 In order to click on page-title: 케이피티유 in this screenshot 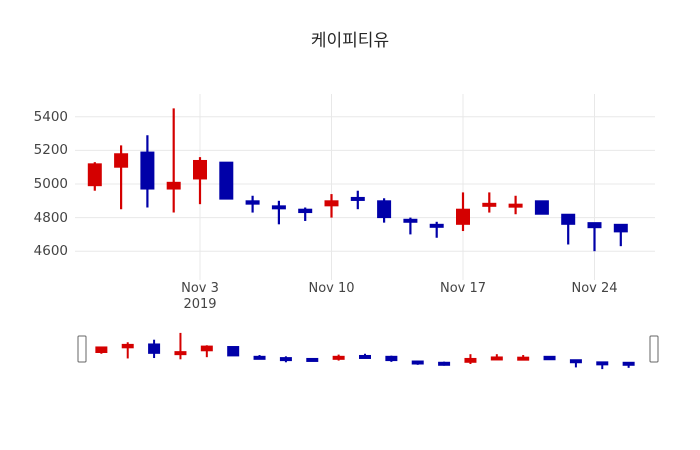, I will do `click(350, 41)`.